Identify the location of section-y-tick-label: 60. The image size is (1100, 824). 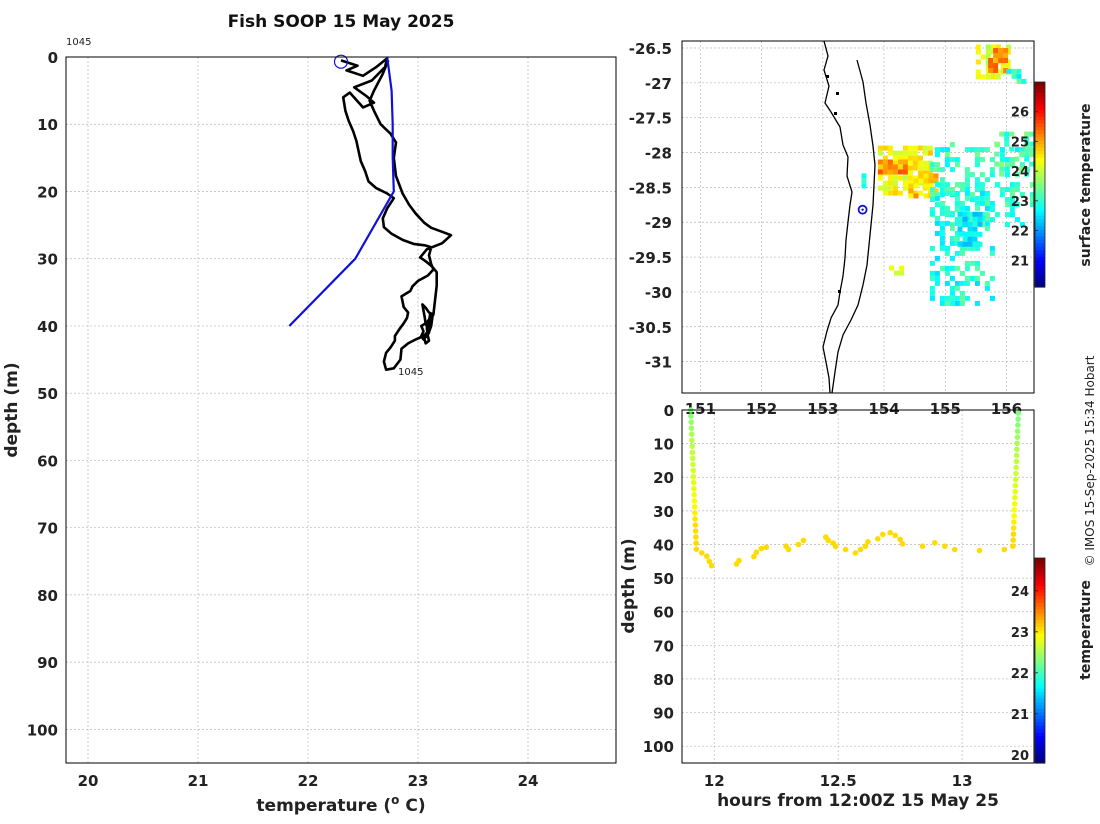
(663, 613).